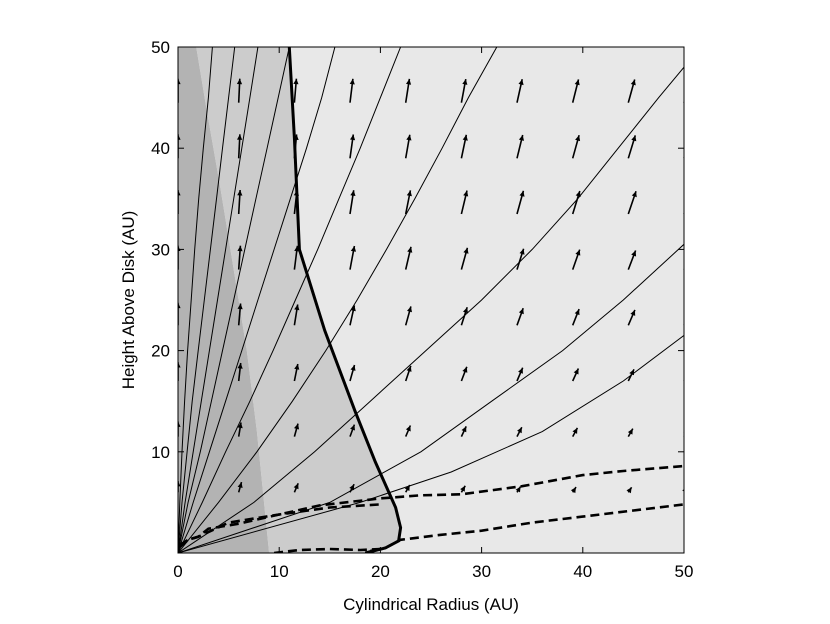 The image size is (830, 624). Describe the element at coordinates (177, 571) in the screenshot. I see `x-tick-label: 0` at that location.